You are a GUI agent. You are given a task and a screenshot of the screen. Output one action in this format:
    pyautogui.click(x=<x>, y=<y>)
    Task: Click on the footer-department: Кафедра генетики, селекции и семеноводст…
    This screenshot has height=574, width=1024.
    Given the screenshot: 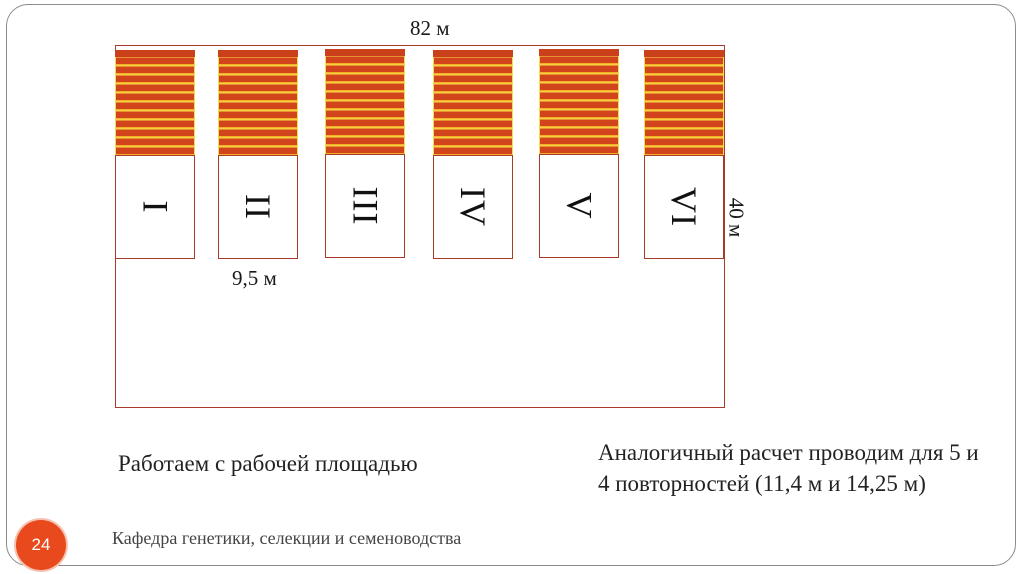 What is the action you would take?
    pyautogui.click(x=287, y=538)
    